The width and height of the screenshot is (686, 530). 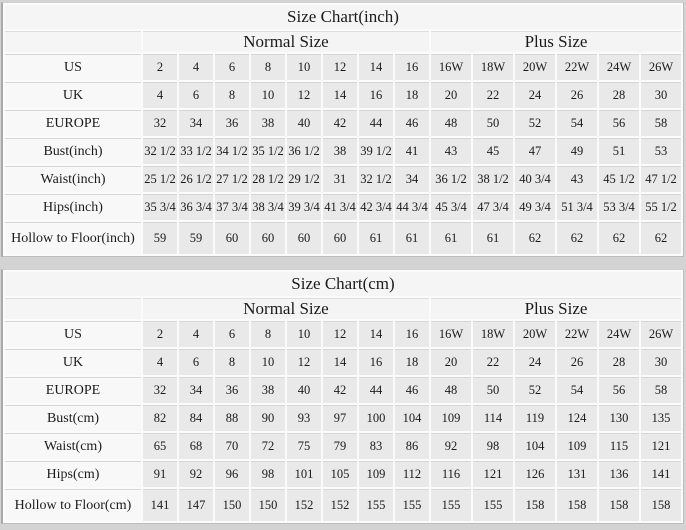 I want to click on size-cell: 52, so click(x=535, y=123).